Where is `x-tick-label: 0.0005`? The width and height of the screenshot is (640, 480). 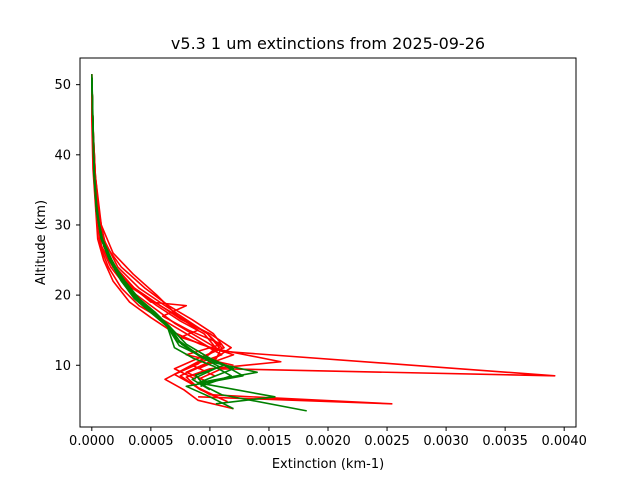 x-tick-label: 0.0005 is located at coordinates (151, 441).